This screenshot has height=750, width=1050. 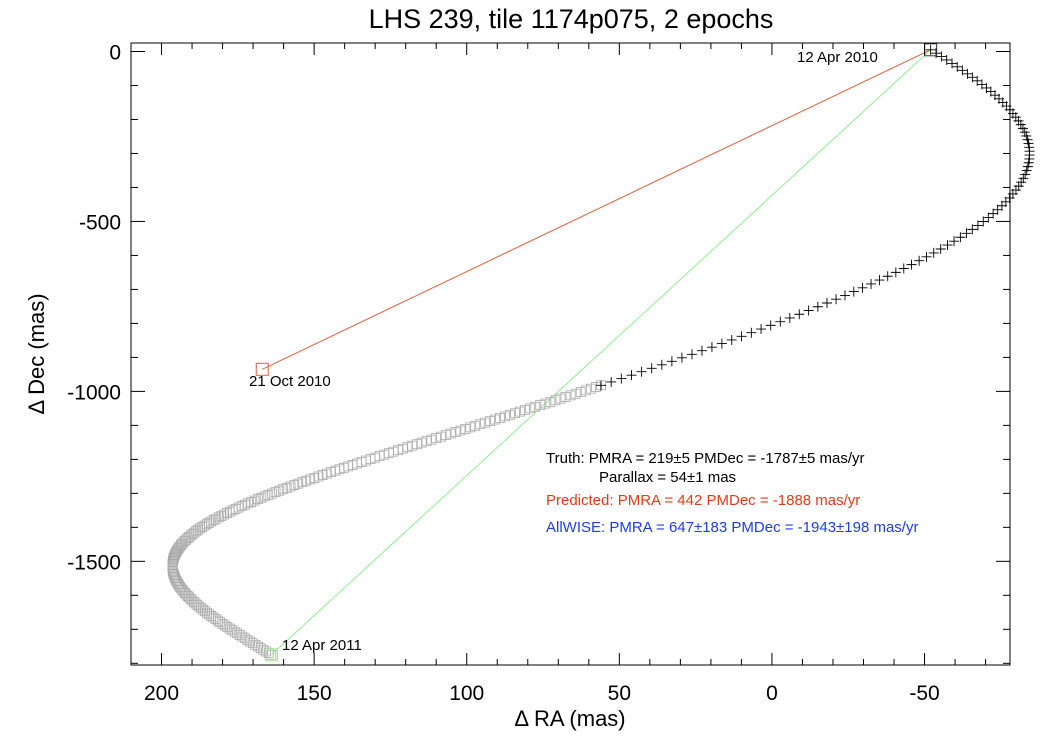 What do you see at coordinates (36, 353) in the screenshot?
I see `y-axis-label: Δ Dec (mas)` at bounding box center [36, 353].